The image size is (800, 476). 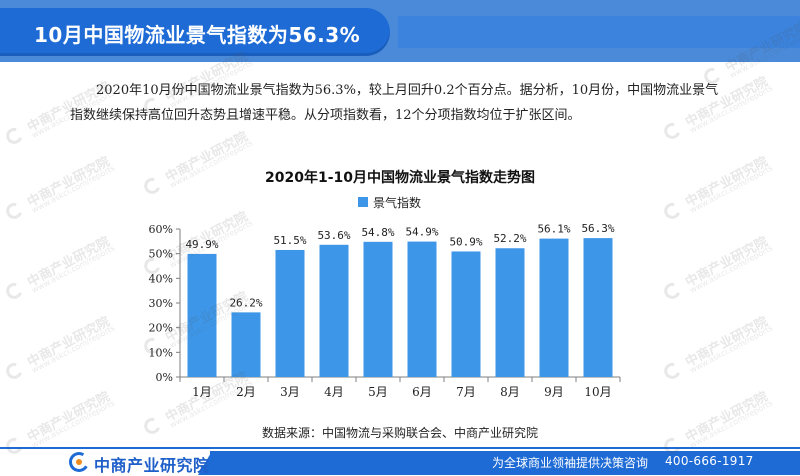 I want to click on y-tick-label: 10%, so click(x=161, y=352).